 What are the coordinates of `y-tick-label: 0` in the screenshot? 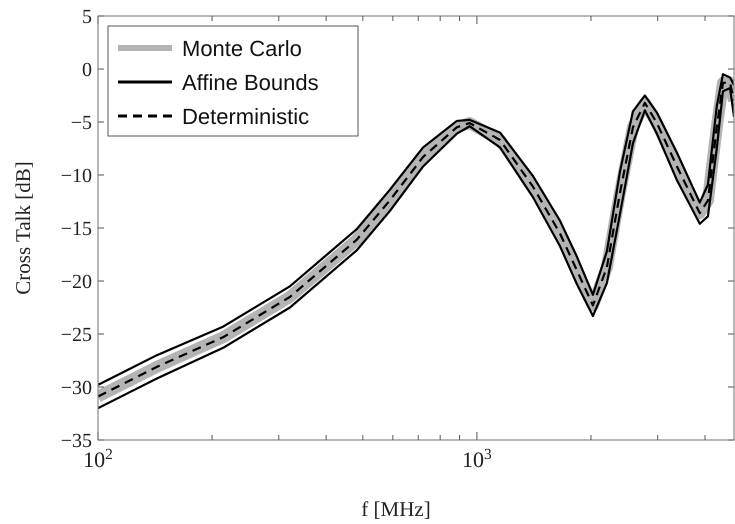 It's located at (87, 70).